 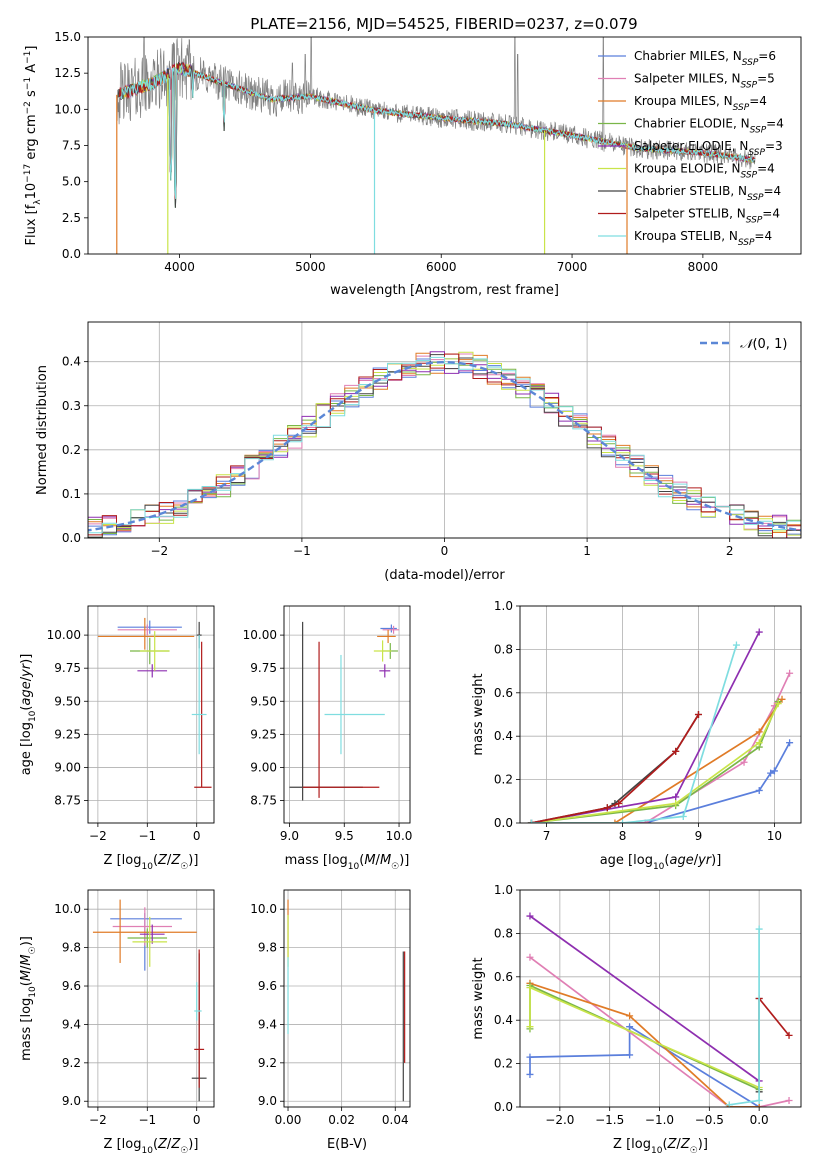 I want to click on x-tick-label: 5000, so click(x=310, y=267).